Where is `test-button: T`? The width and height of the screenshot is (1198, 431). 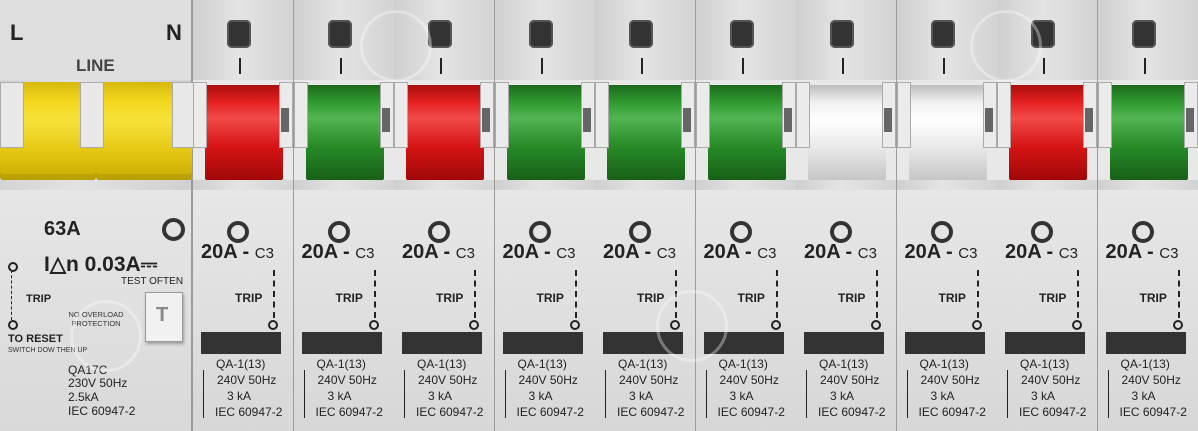
test-button: T is located at coordinates (164, 317).